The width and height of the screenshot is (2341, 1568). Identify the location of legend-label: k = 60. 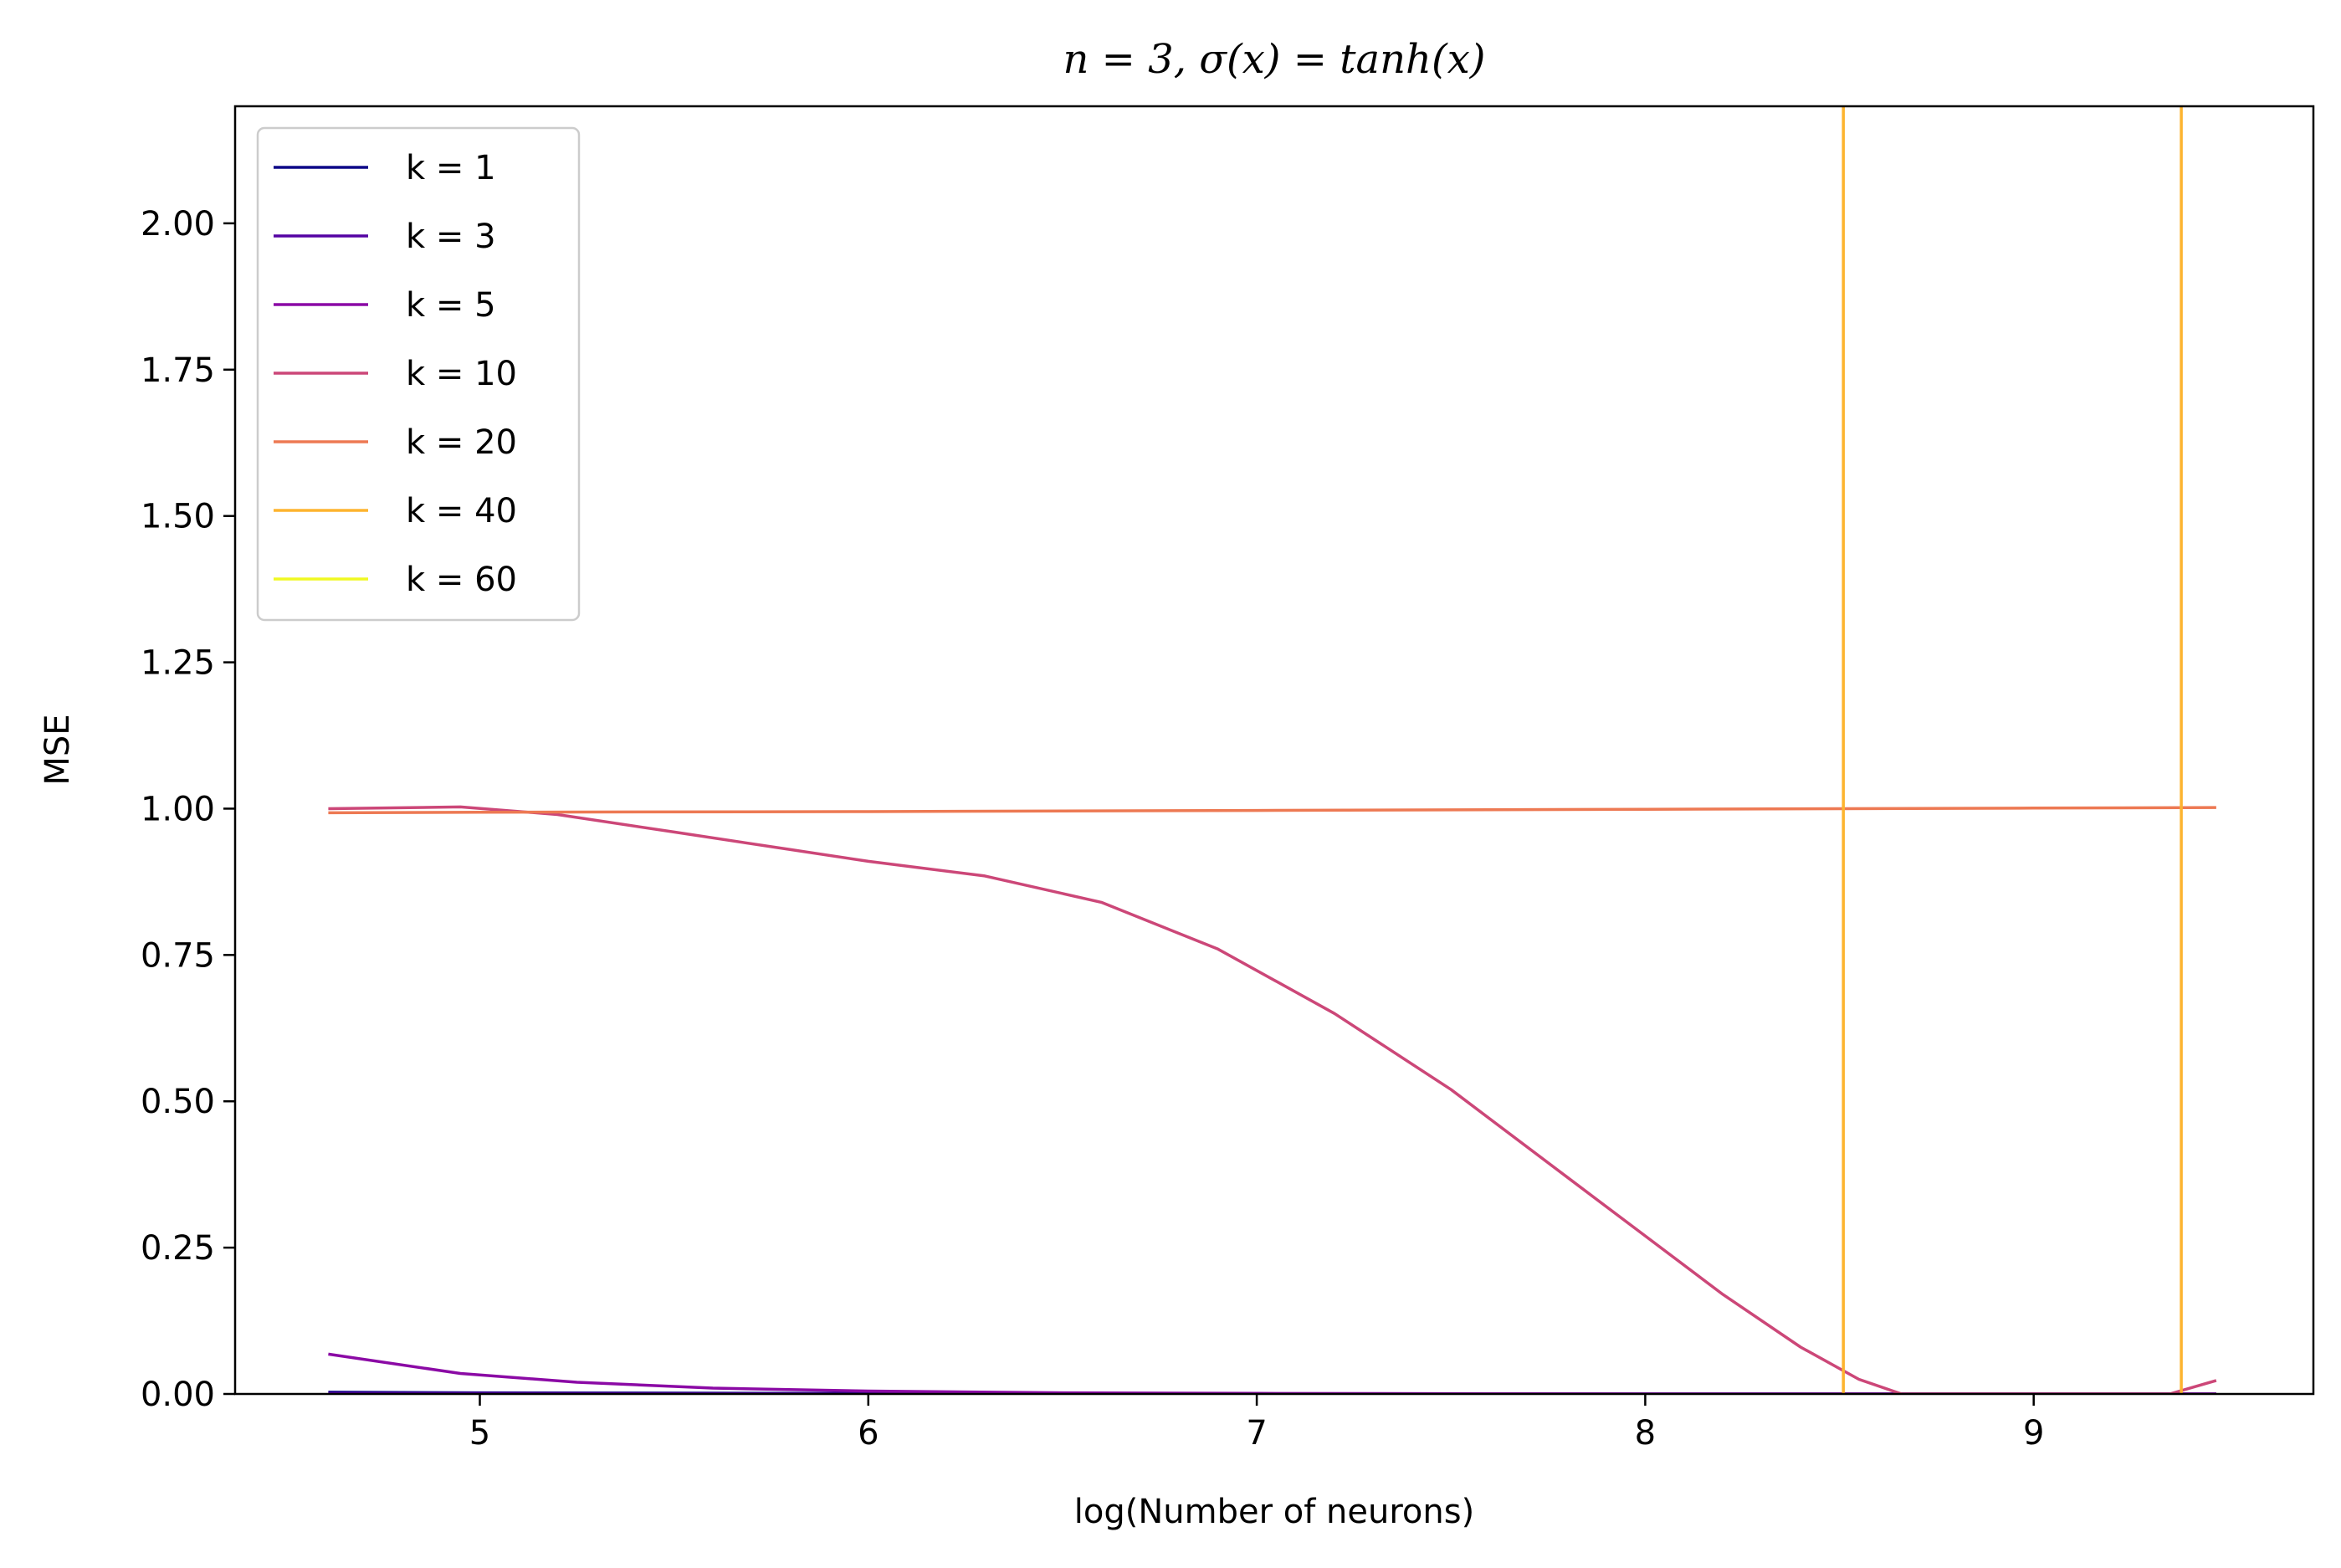
(461, 580).